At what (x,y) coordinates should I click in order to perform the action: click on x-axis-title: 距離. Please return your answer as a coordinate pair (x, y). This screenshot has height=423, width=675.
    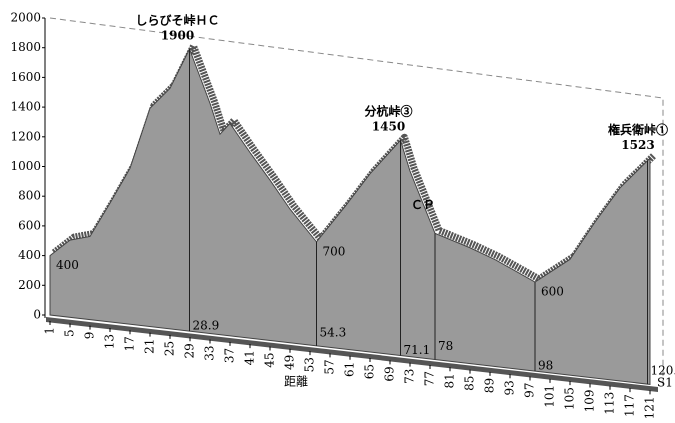
    Looking at the image, I should click on (296, 382).